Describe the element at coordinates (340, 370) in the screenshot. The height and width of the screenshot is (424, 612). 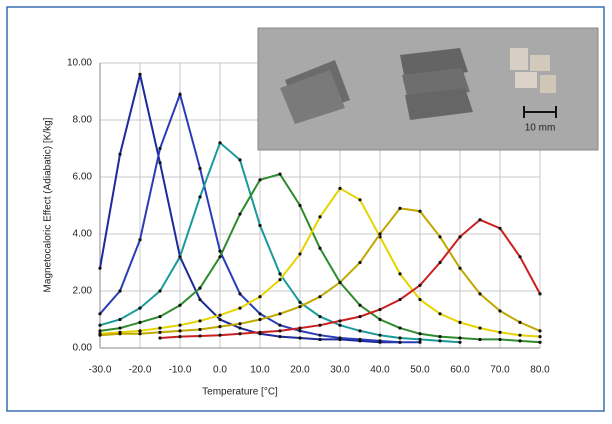
I see `x-tick-label: 30.0` at that location.